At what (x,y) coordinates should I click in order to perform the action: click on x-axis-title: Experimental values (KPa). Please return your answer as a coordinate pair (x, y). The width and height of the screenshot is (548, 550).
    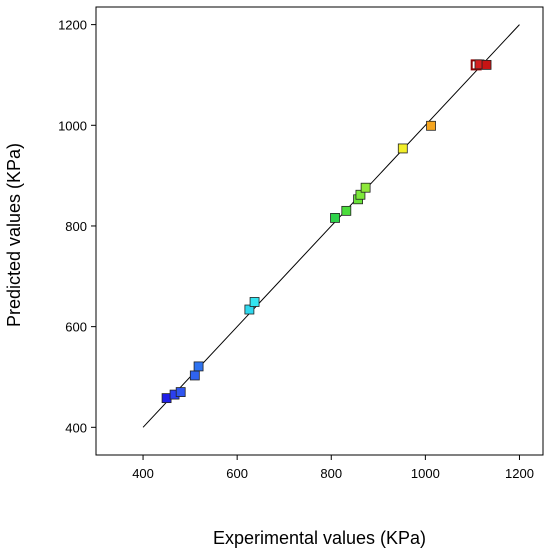
    Looking at the image, I should click on (319, 538).